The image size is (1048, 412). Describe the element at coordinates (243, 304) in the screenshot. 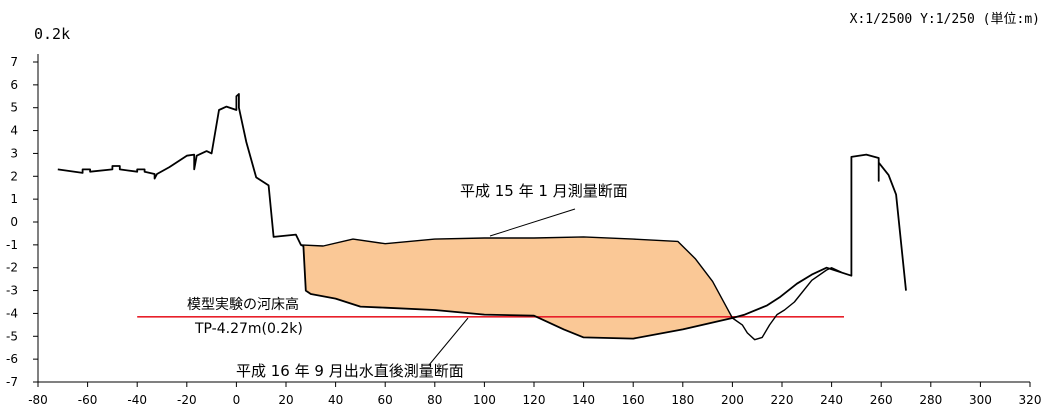

I see `label-model-bed-title: 模型実験の河床高` at that location.